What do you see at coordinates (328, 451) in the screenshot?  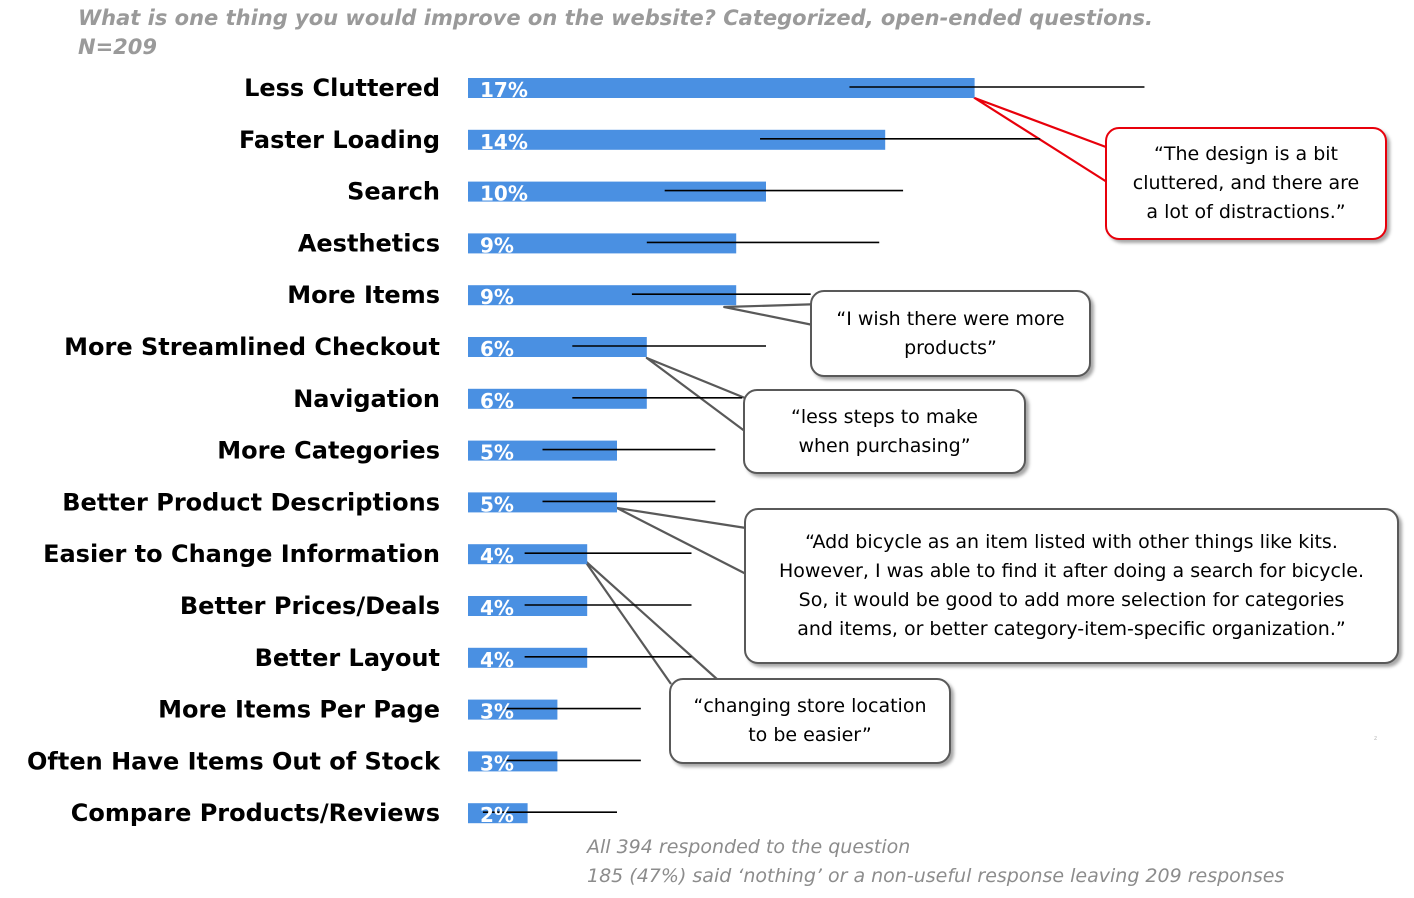 I see `category-label: More Categories` at bounding box center [328, 451].